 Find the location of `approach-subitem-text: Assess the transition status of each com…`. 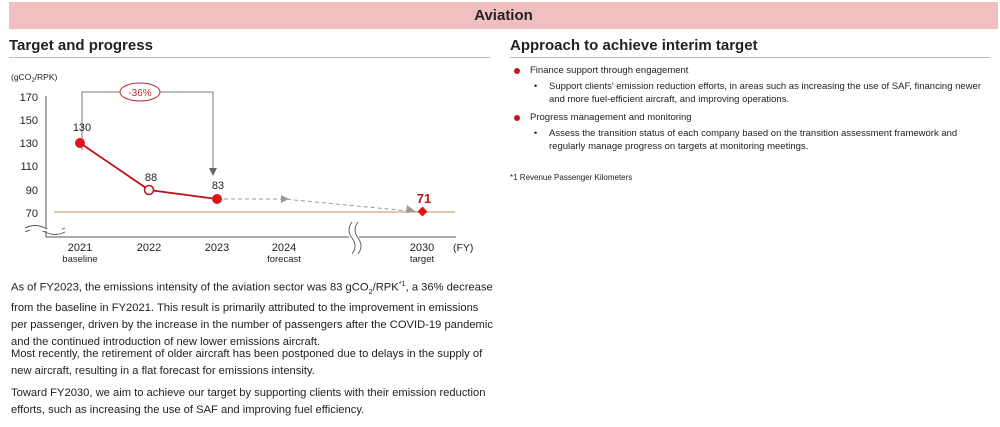

approach-subitem-text: Assess the transition status of each com… is located at coordinates (753, 140).